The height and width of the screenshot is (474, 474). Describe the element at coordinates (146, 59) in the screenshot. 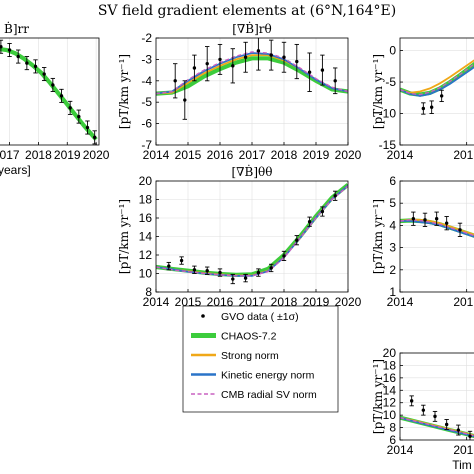

I see `y-tick-label: -3` at that location.